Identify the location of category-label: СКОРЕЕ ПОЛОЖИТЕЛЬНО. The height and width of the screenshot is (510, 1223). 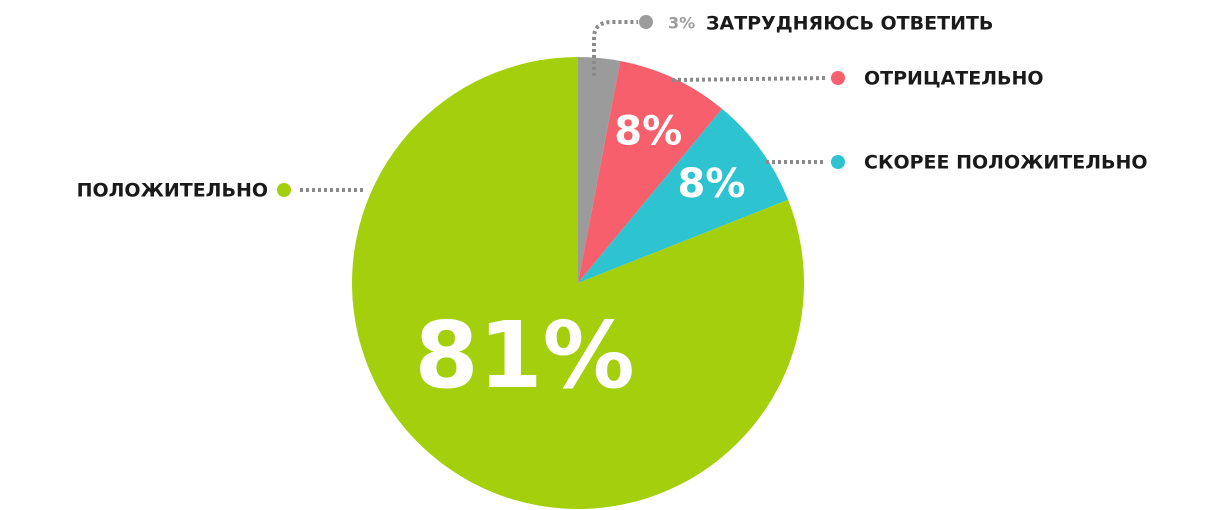
(1006, 163).